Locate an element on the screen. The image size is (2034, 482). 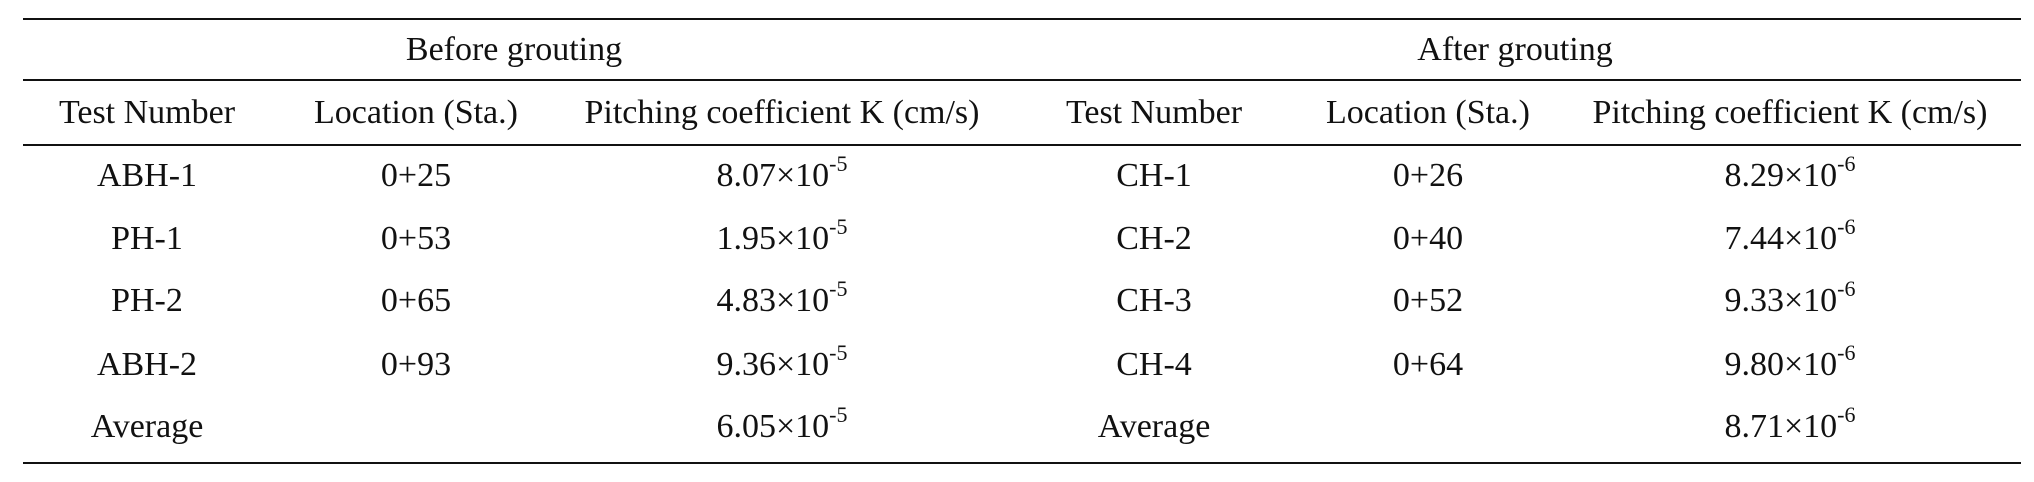
test-number: ABH-1 is located at coordinates (147, 175).